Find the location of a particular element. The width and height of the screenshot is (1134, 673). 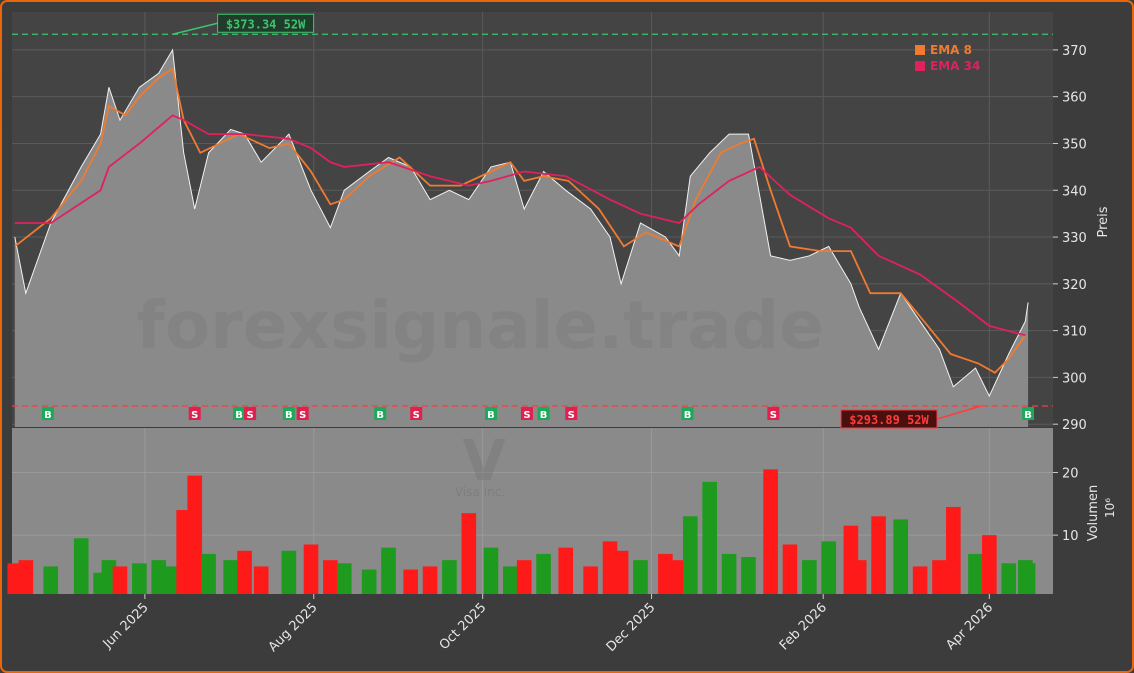

annotation-label: $373.34 52W is located at coordinates (266, 24).